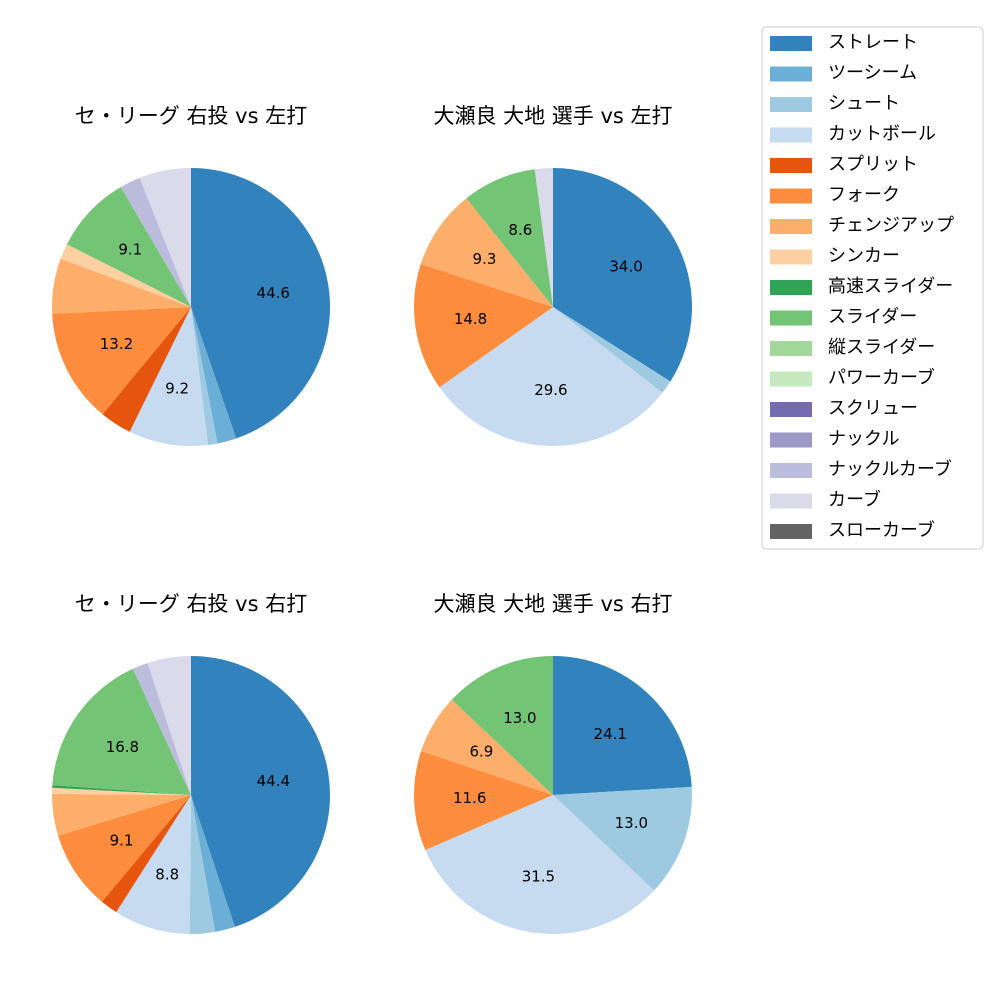 The image size is (1000, 1004). I want to click on legend-label: スクリュー, so click(873, 408).